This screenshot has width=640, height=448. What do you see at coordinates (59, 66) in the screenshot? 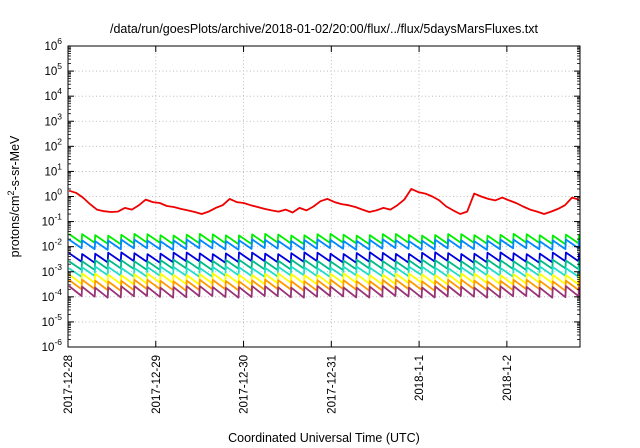
I see `y-tick-exponent: 5` at bounding box center [59, 66].